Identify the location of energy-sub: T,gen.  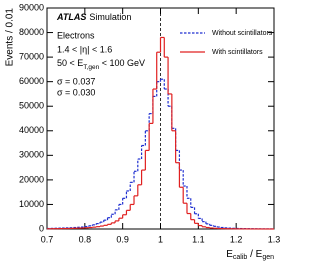
(91, 67).